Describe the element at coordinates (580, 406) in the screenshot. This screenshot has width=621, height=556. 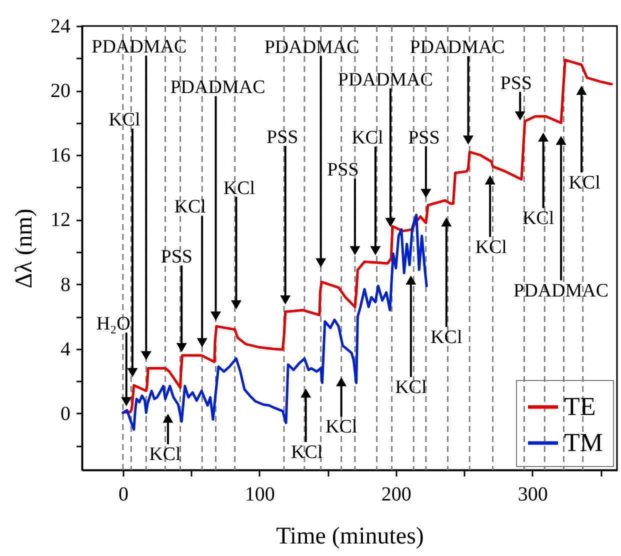
I see `legend-label: TE` at that location.